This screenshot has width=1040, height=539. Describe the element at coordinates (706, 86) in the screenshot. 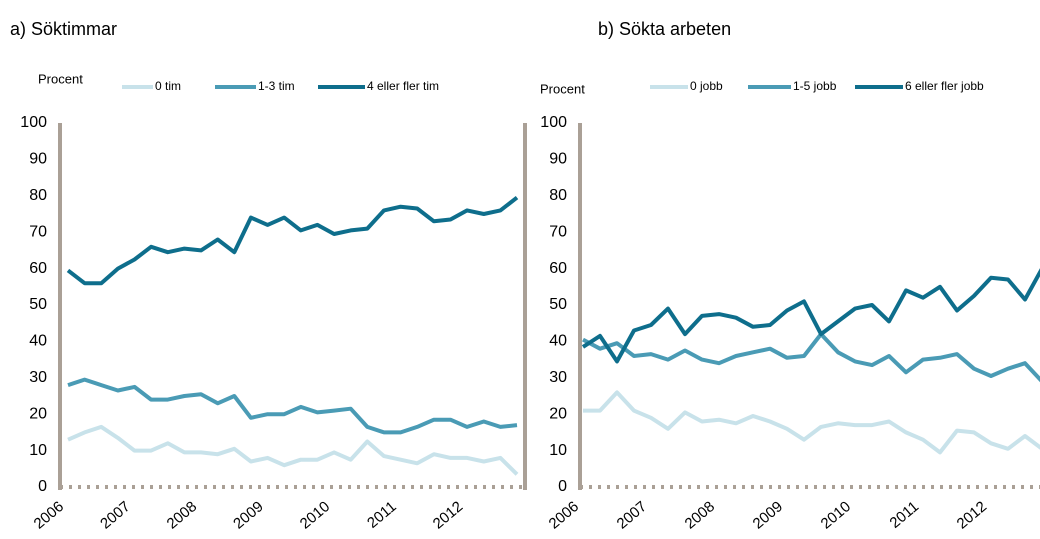

I see `legend-label: 0 jobb` at that location.